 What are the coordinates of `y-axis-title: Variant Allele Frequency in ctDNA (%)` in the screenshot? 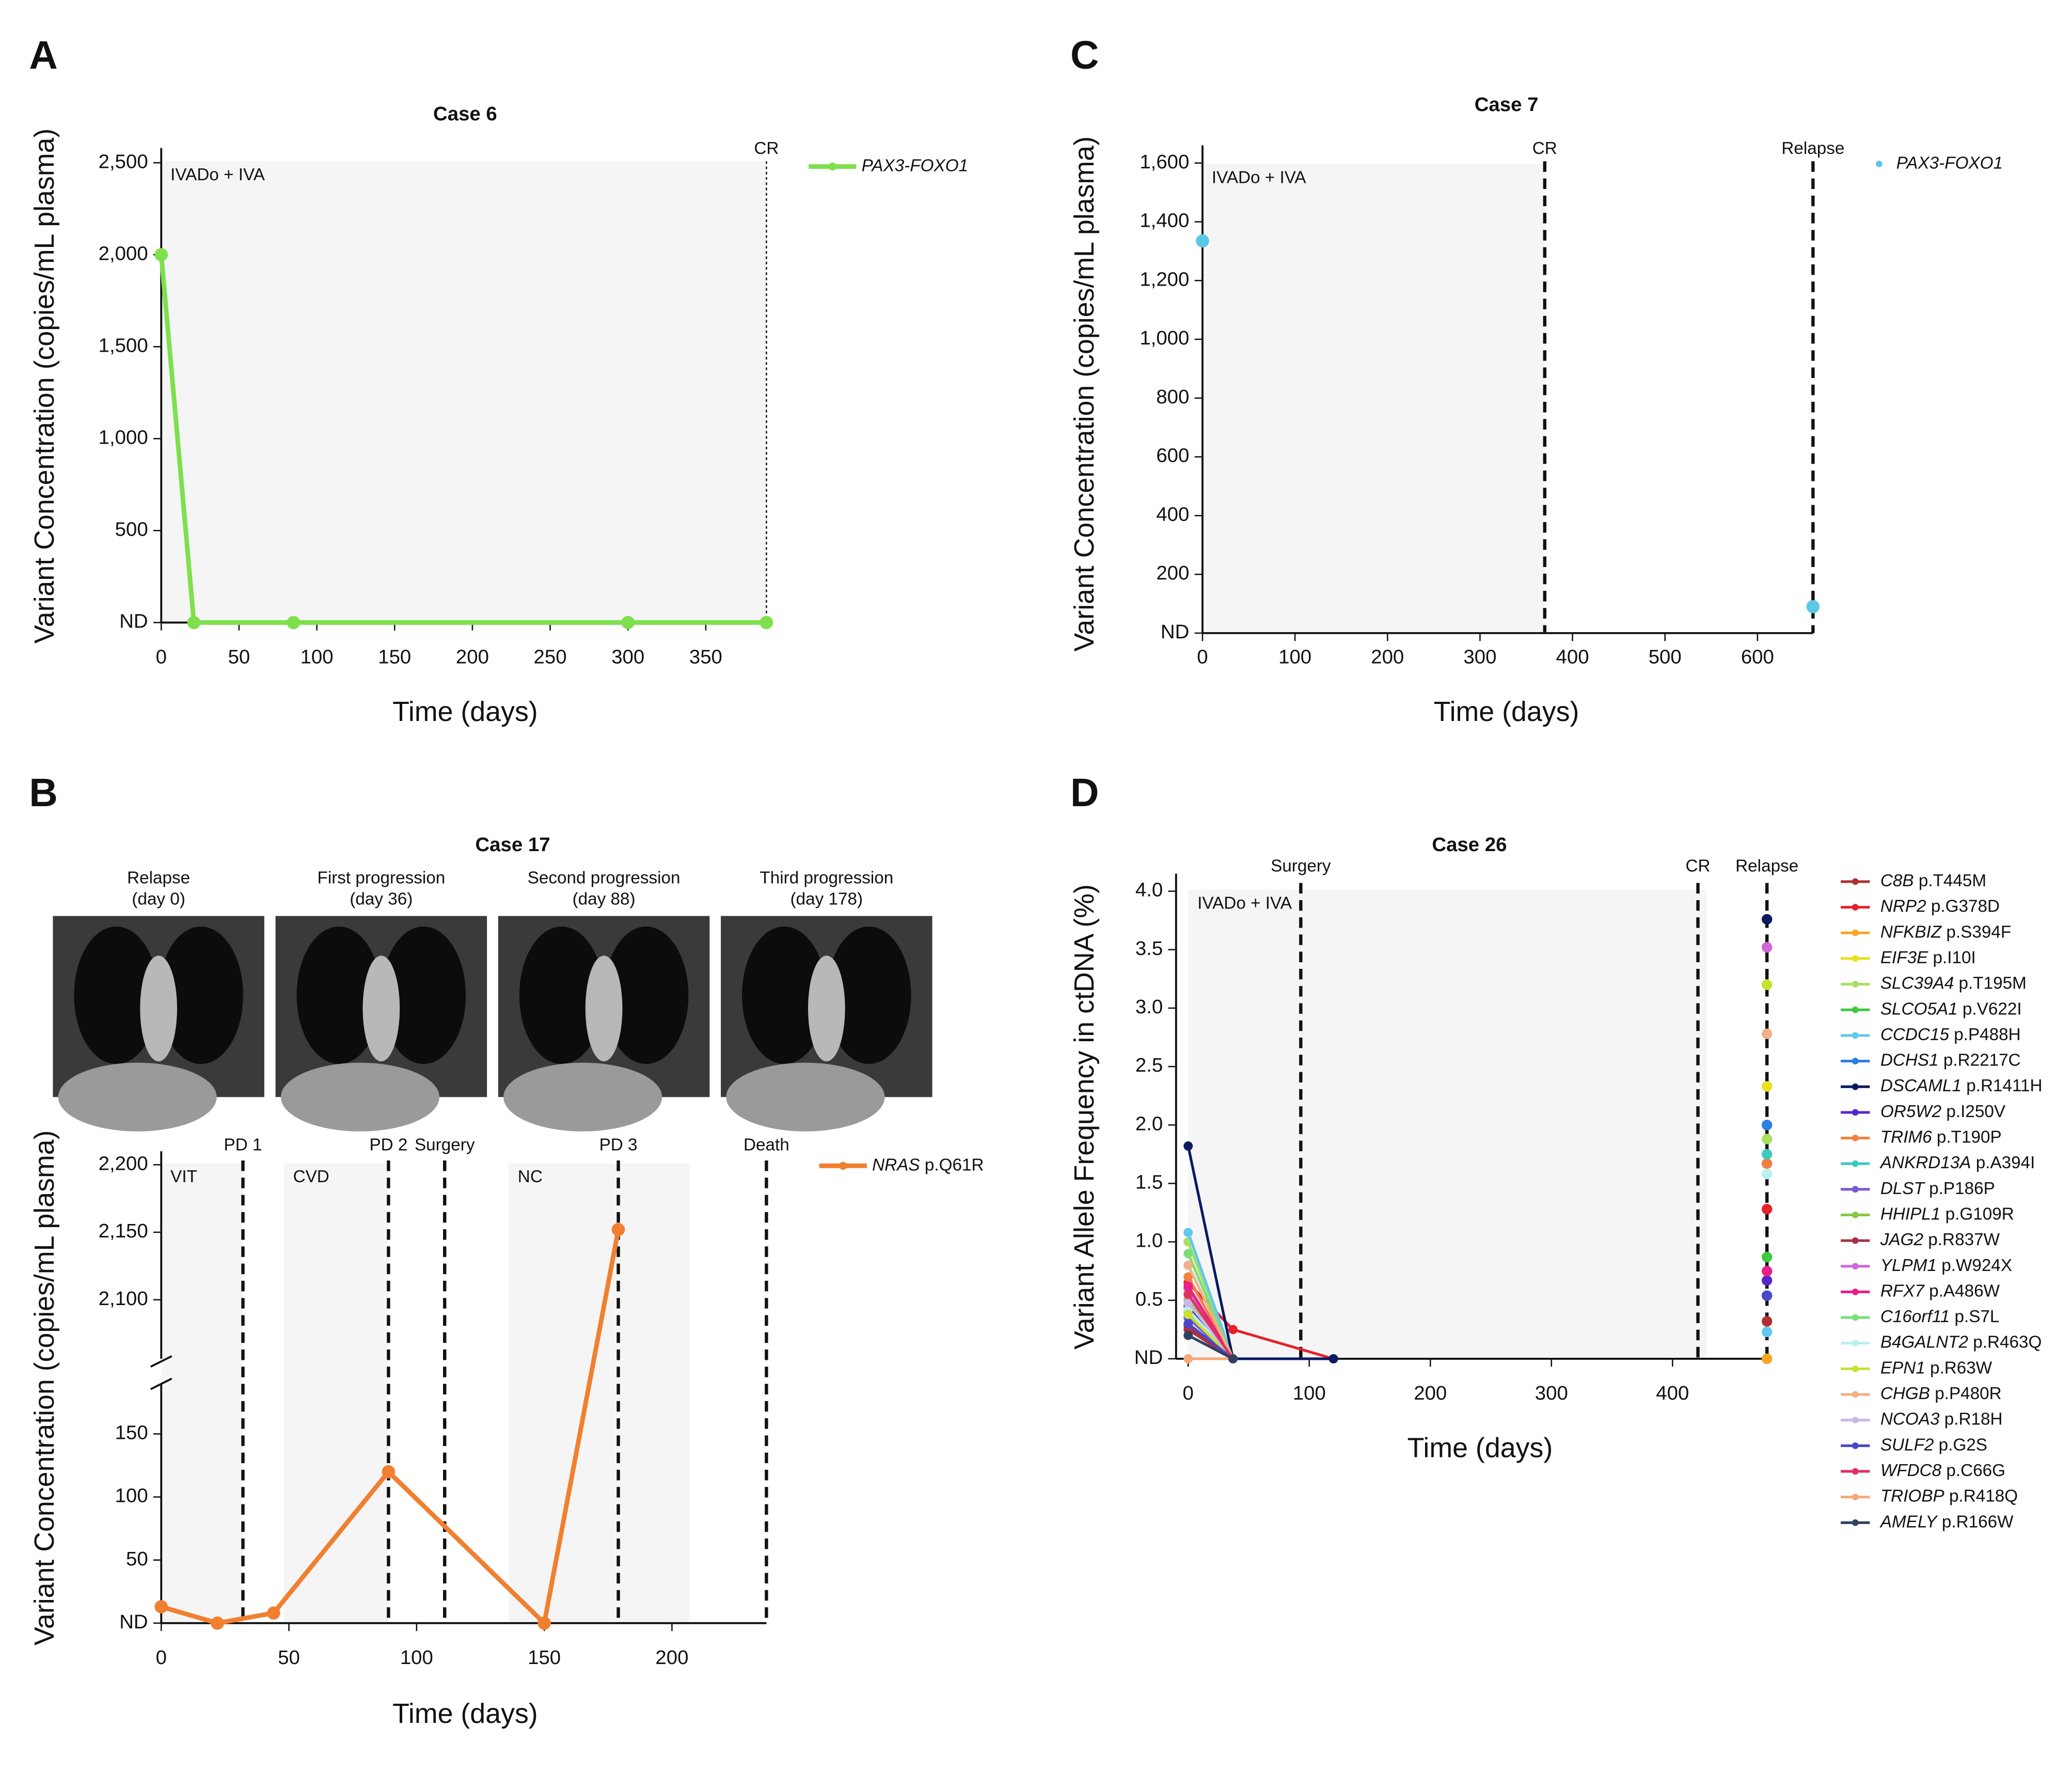 It's located at (1085, 1117).